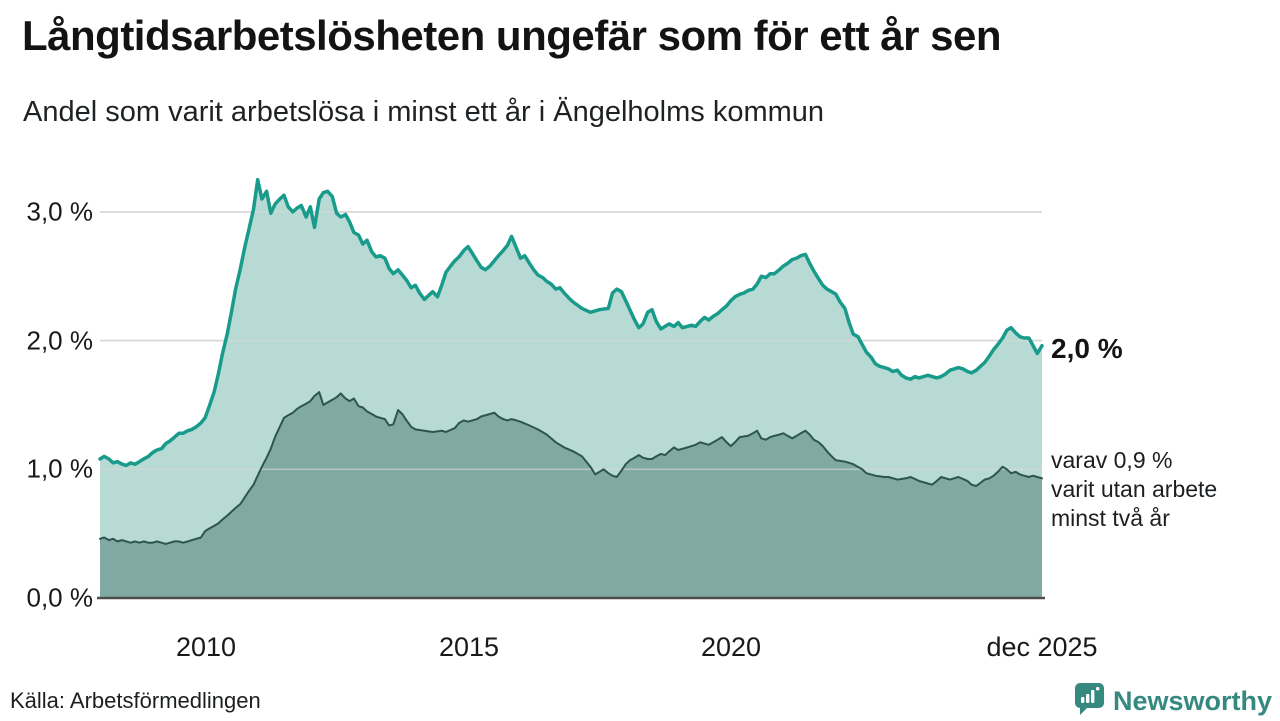 The image size is (1280, 721). Describe the element at coordinates (60, 597) in the screenshot. I see `y-axis-tick-0: 0,0 %` at that location.